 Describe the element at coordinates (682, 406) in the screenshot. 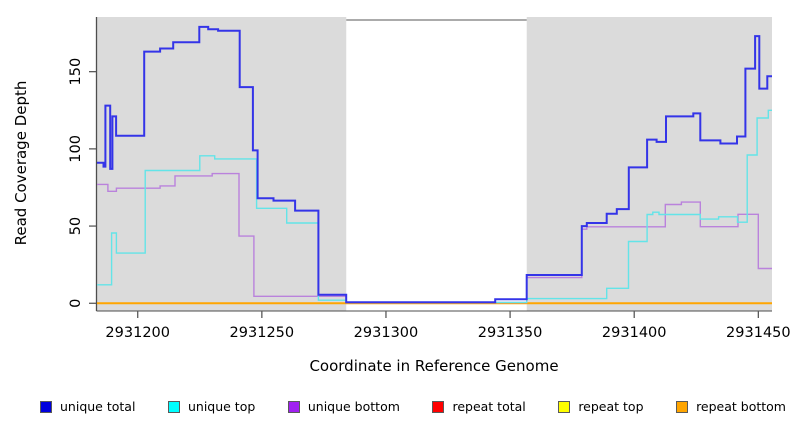

I see `legend-swatch-repeat-bottom` at that location.